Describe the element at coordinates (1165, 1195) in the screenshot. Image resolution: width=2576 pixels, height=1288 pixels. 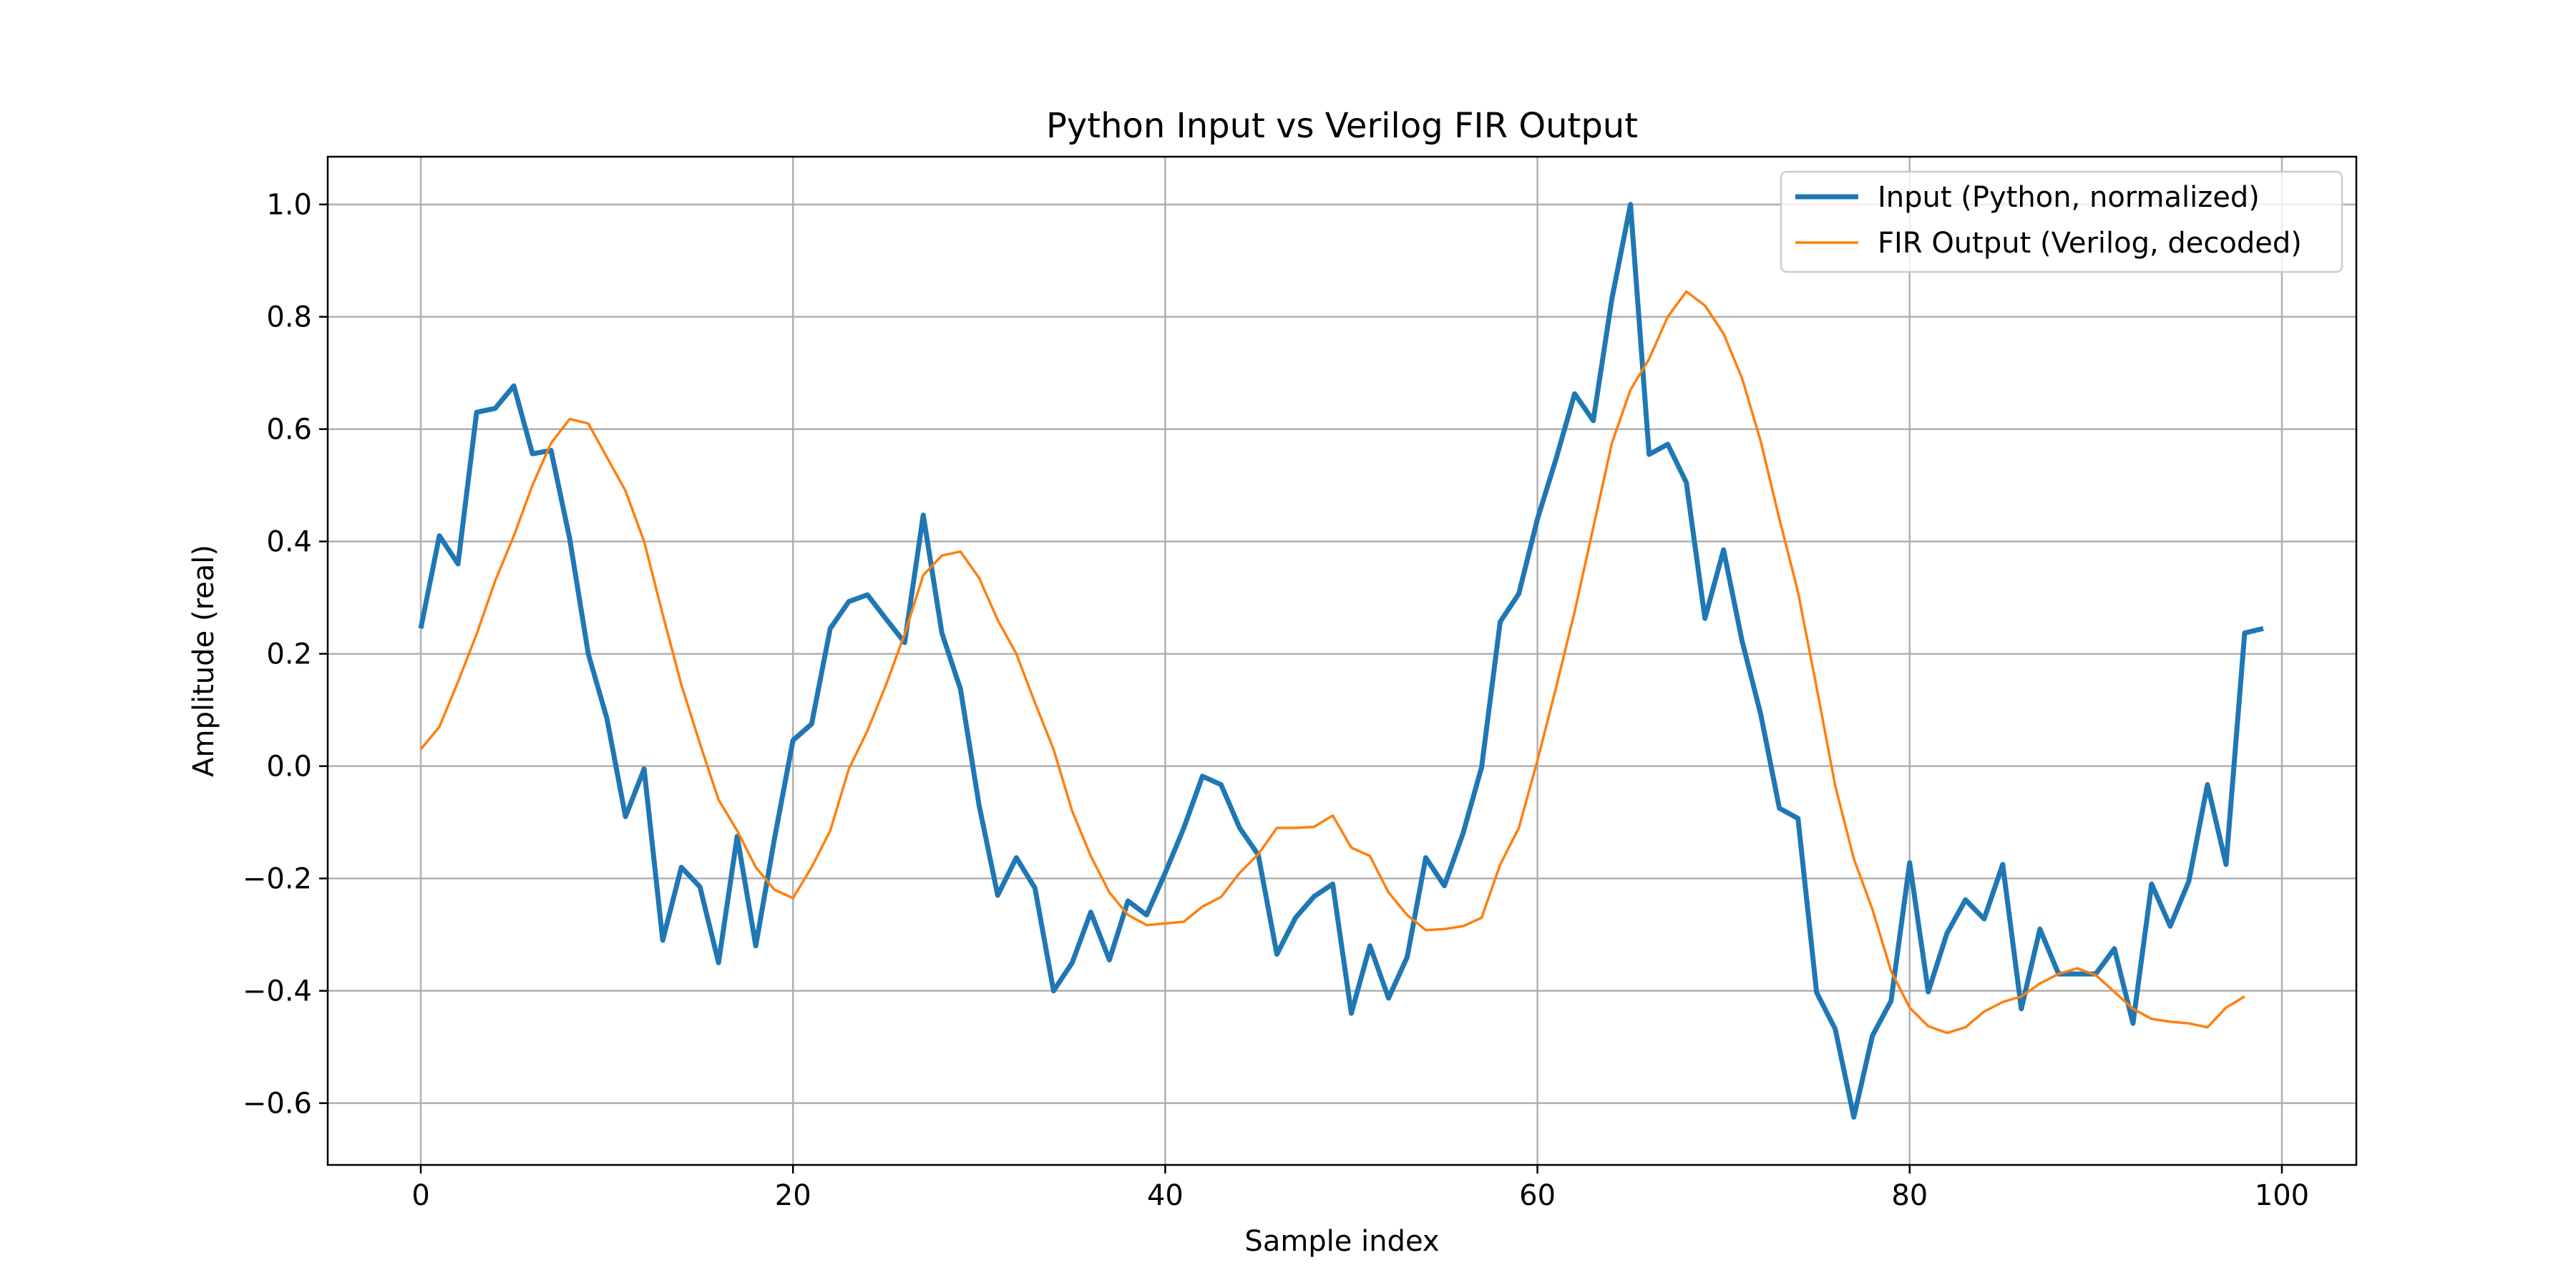
I see `x-tick-label: 40` at that location.